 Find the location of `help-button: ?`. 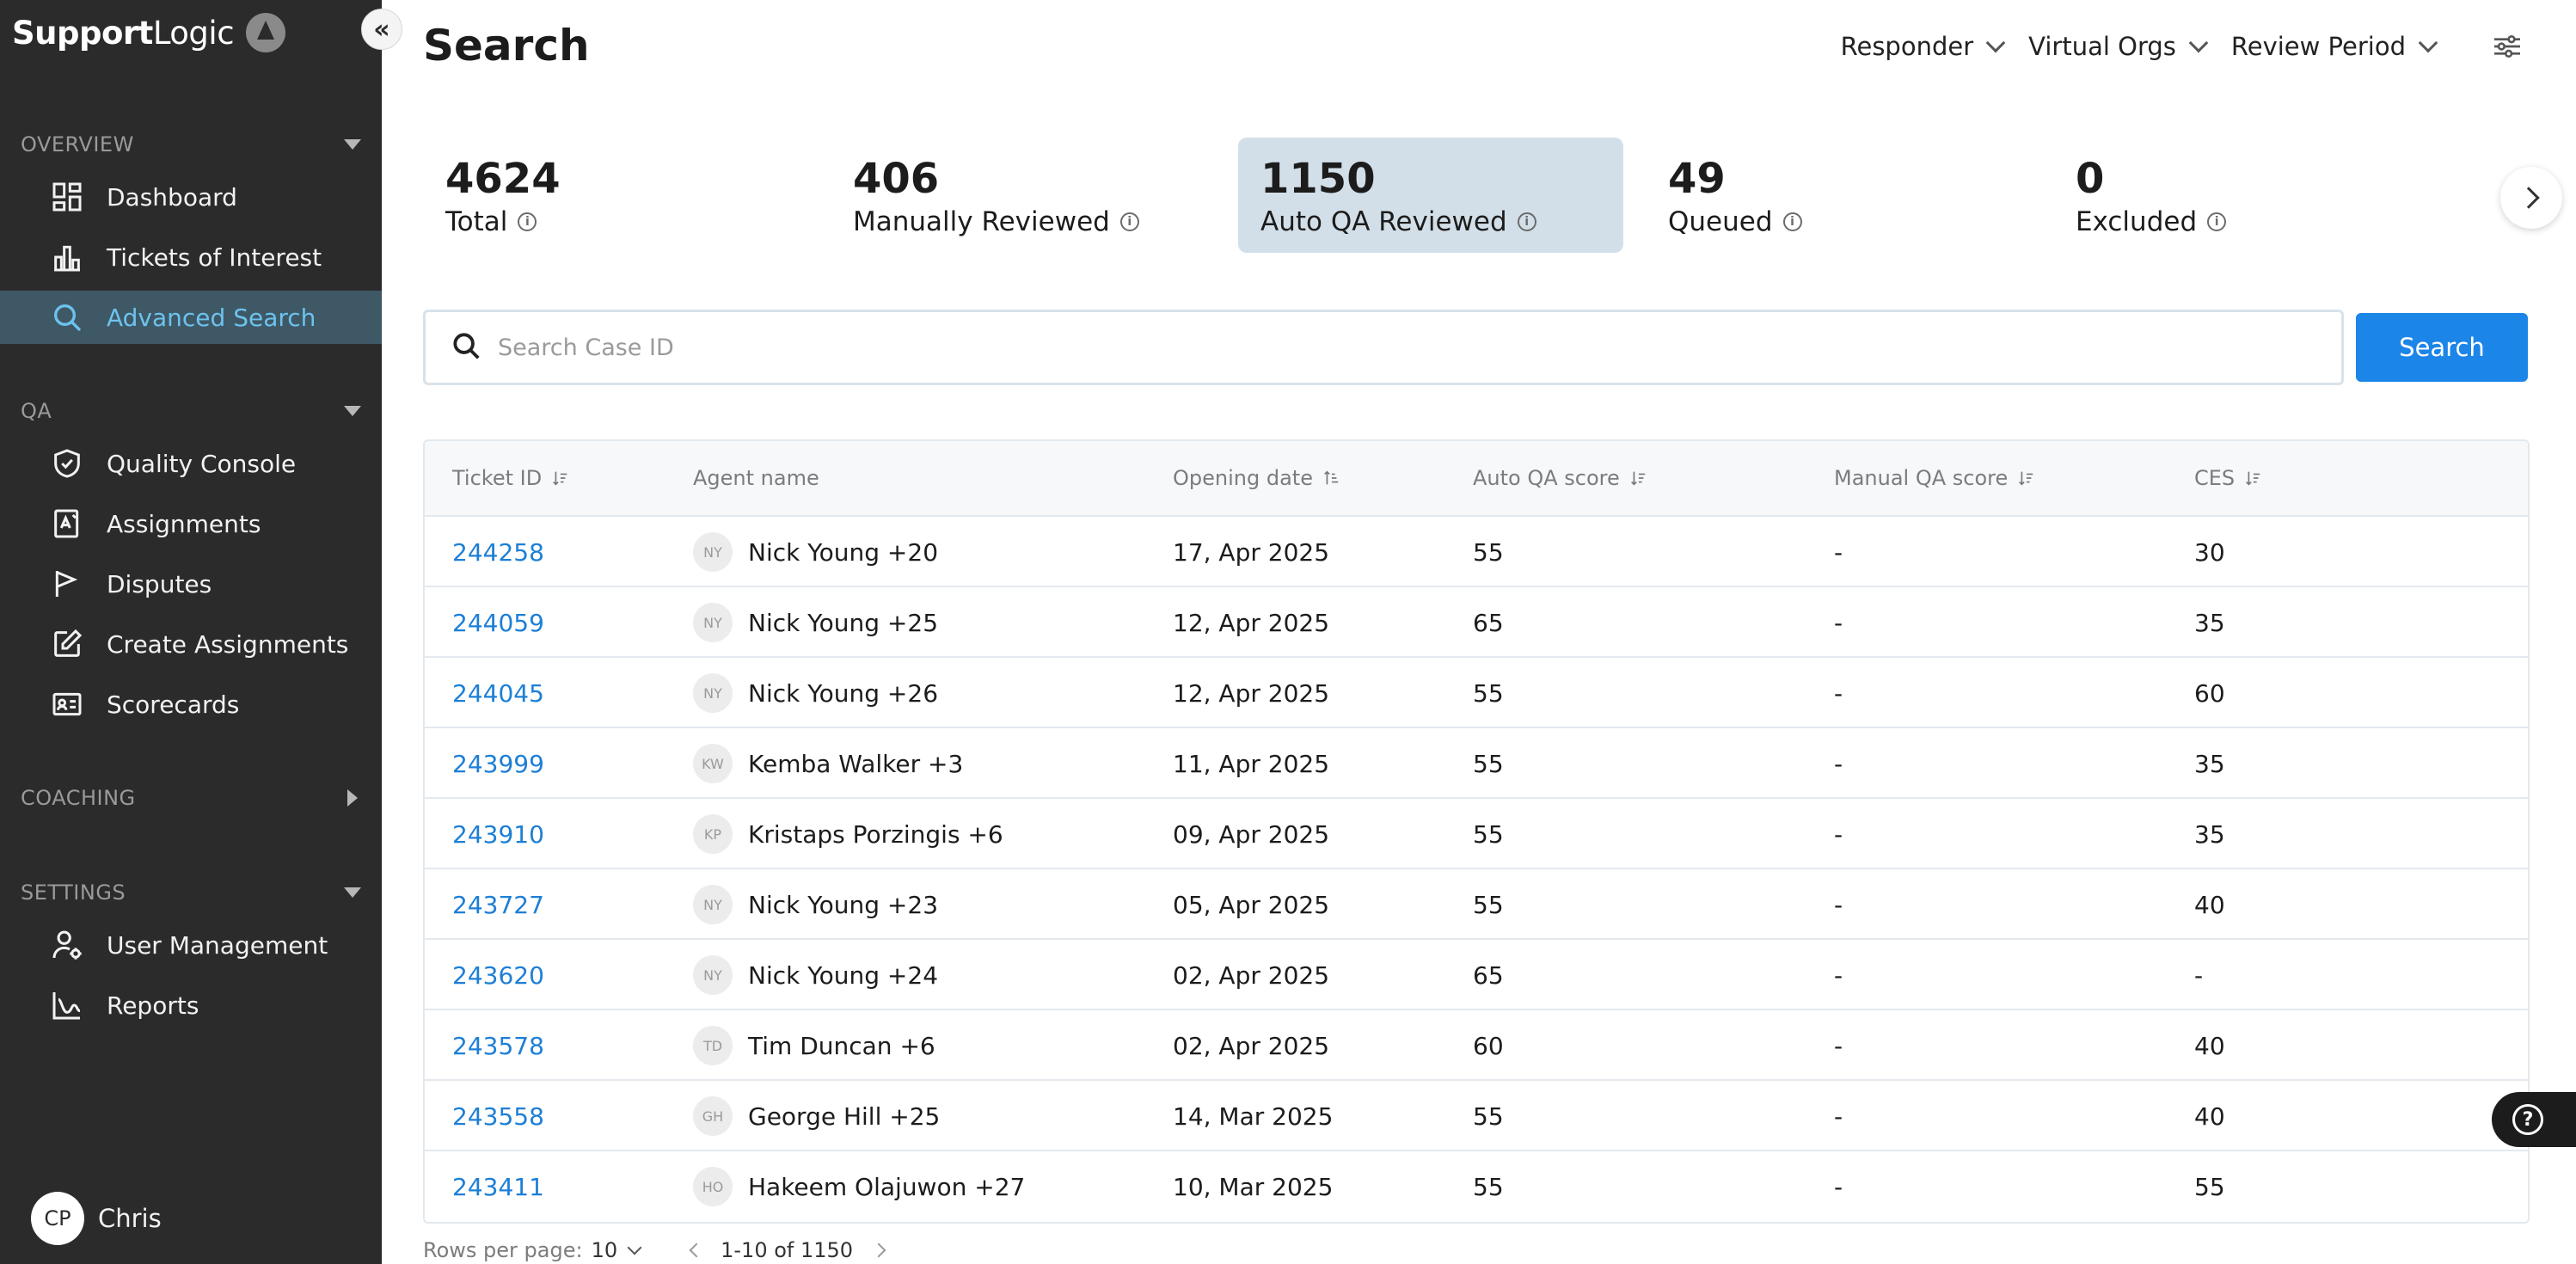

help-button: ? is located at coordinates (2534, 1119).